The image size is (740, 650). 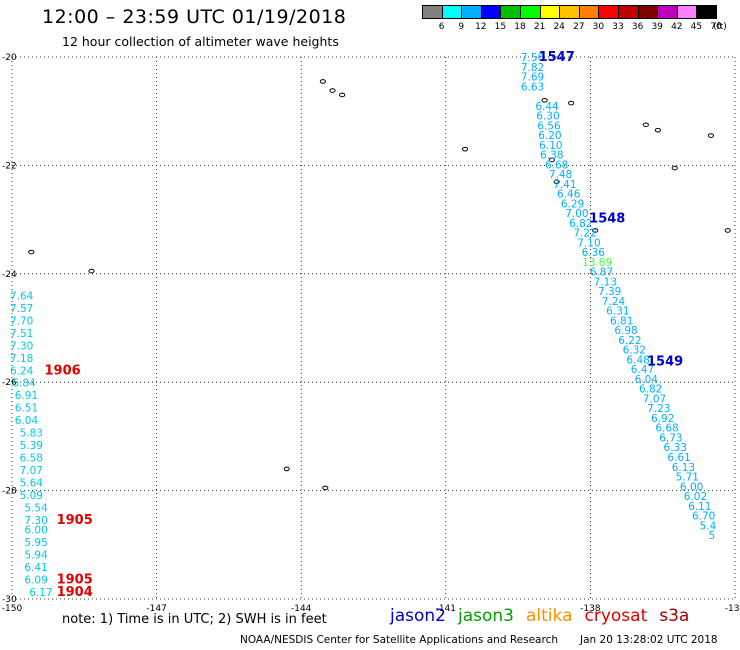 I want to click on wave-height-value: 6.68, so click(x=556, y=165).